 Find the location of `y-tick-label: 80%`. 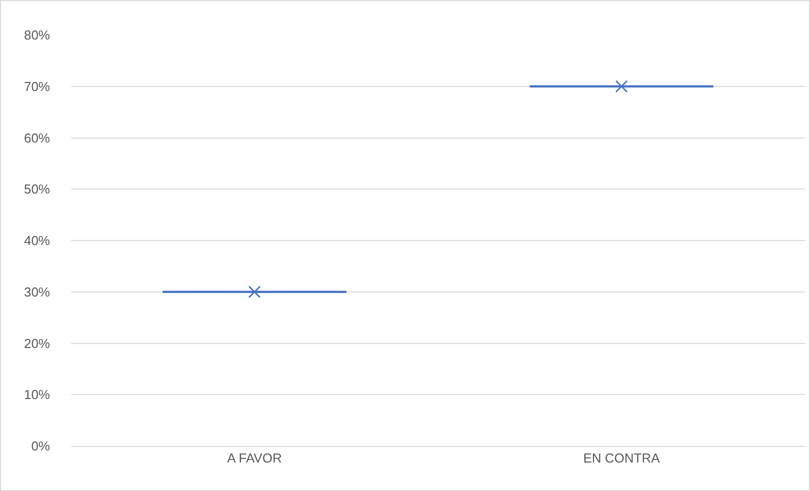

y-tick-label: 80% is located at coordinates (37, 35).